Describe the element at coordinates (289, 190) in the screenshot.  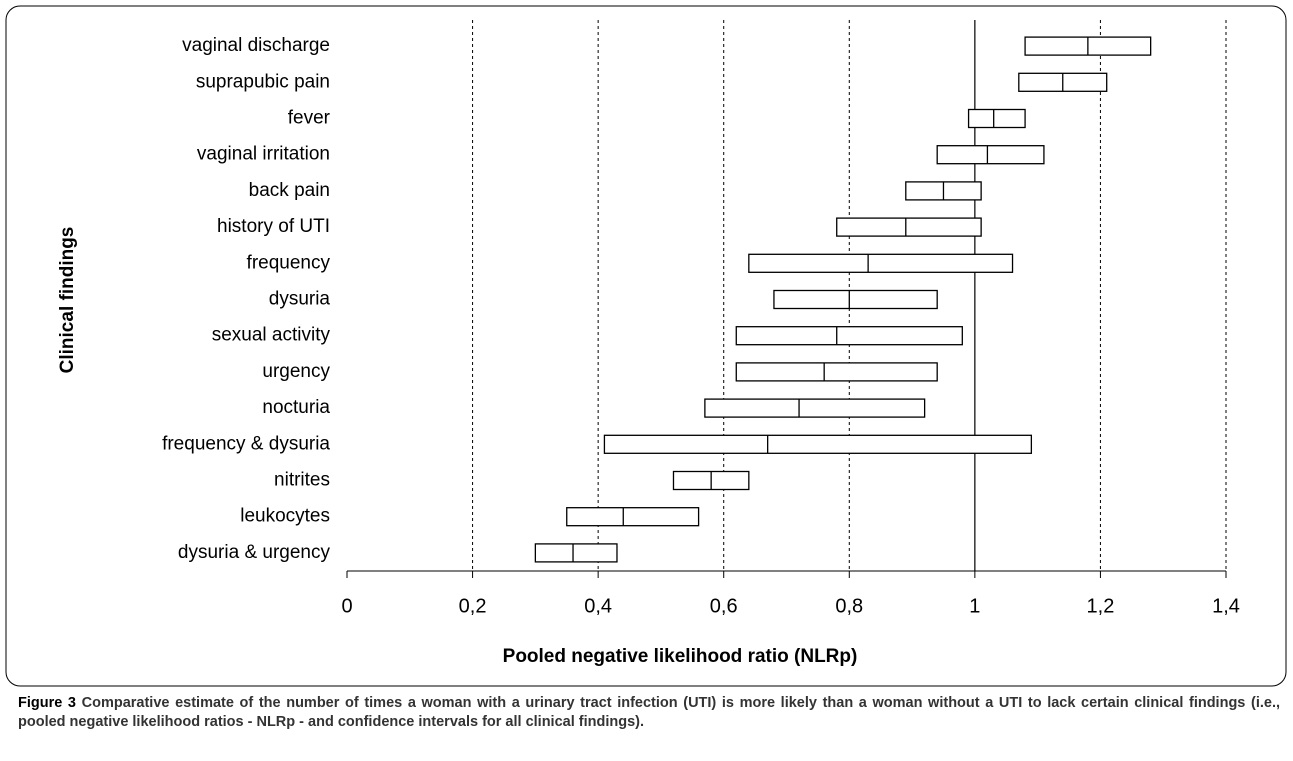
I see `y-tick-label: back pain` at that location.